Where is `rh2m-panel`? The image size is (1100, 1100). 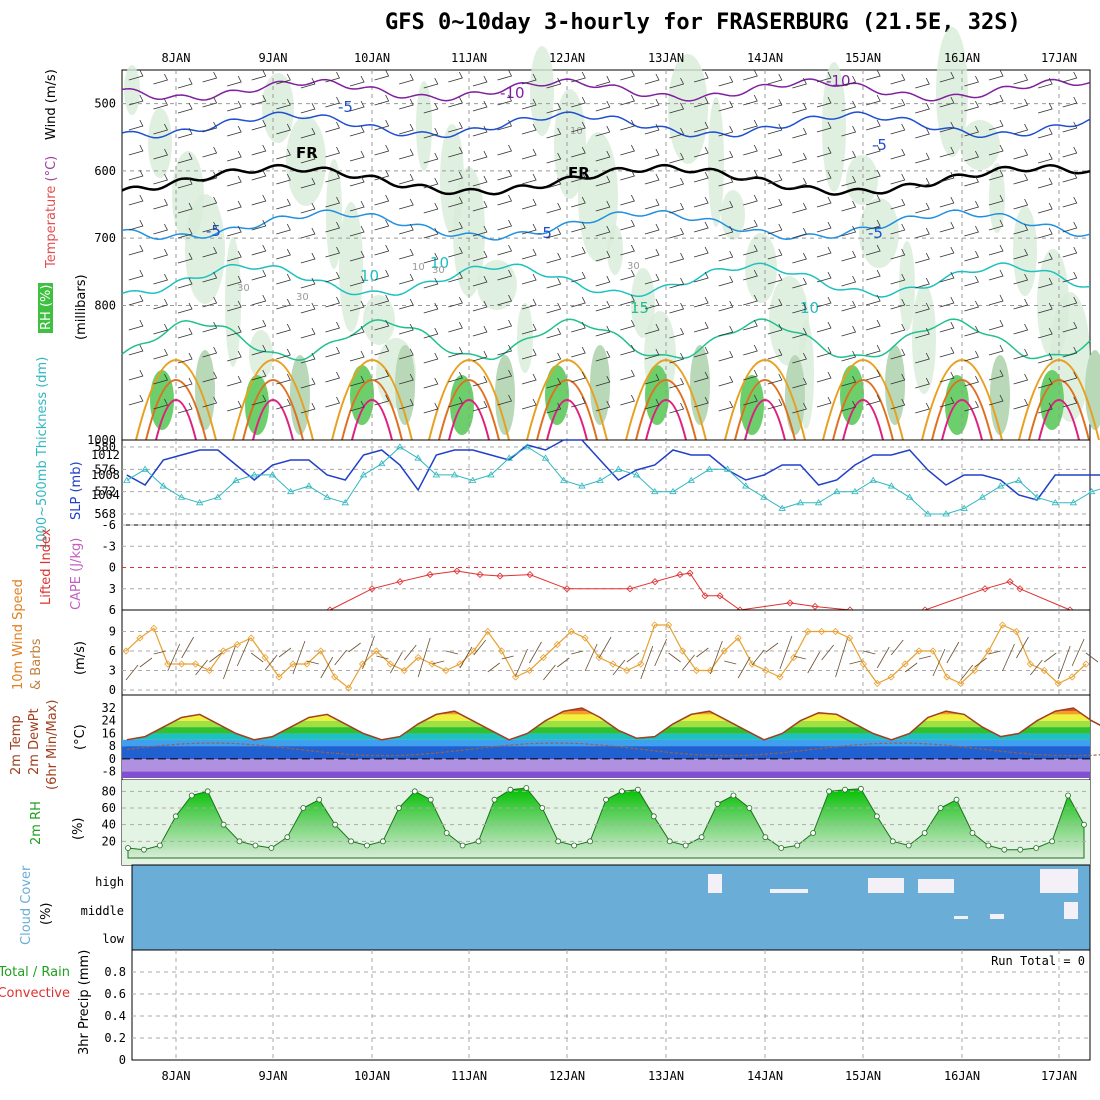
rh2m-panel is located at coordinates (606, 822).